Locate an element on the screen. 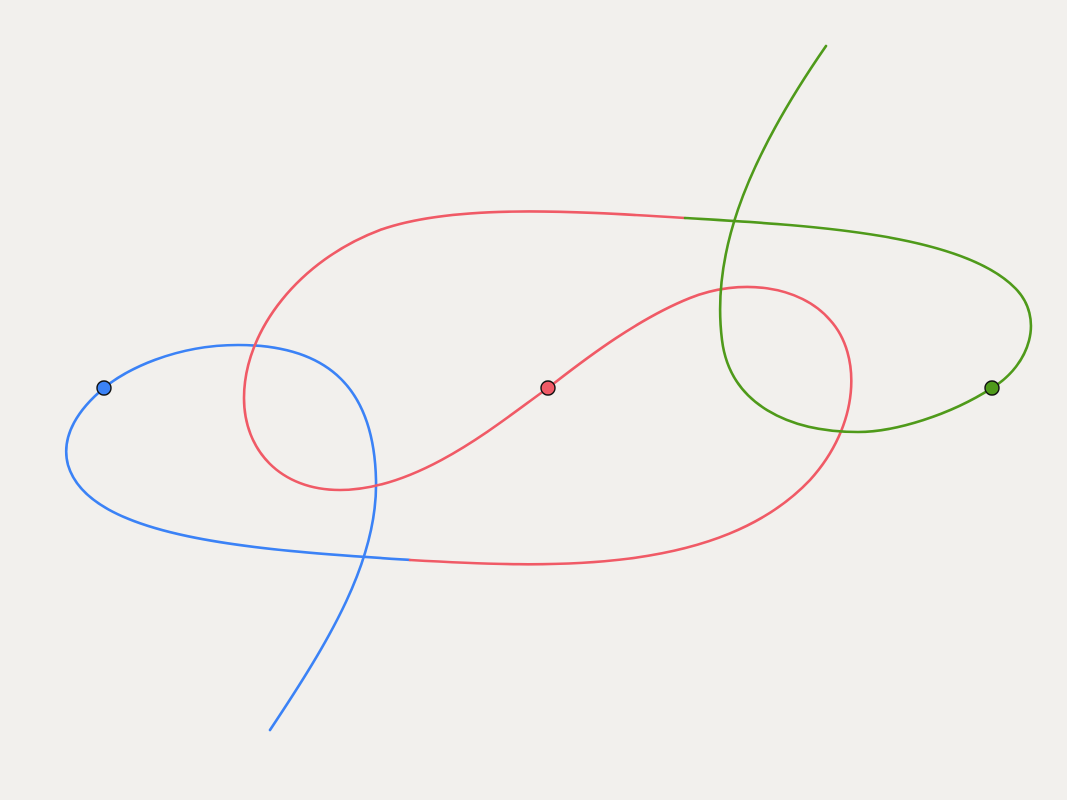 The image size is (1067, 800). red-node is located at coordinates (548, 388).